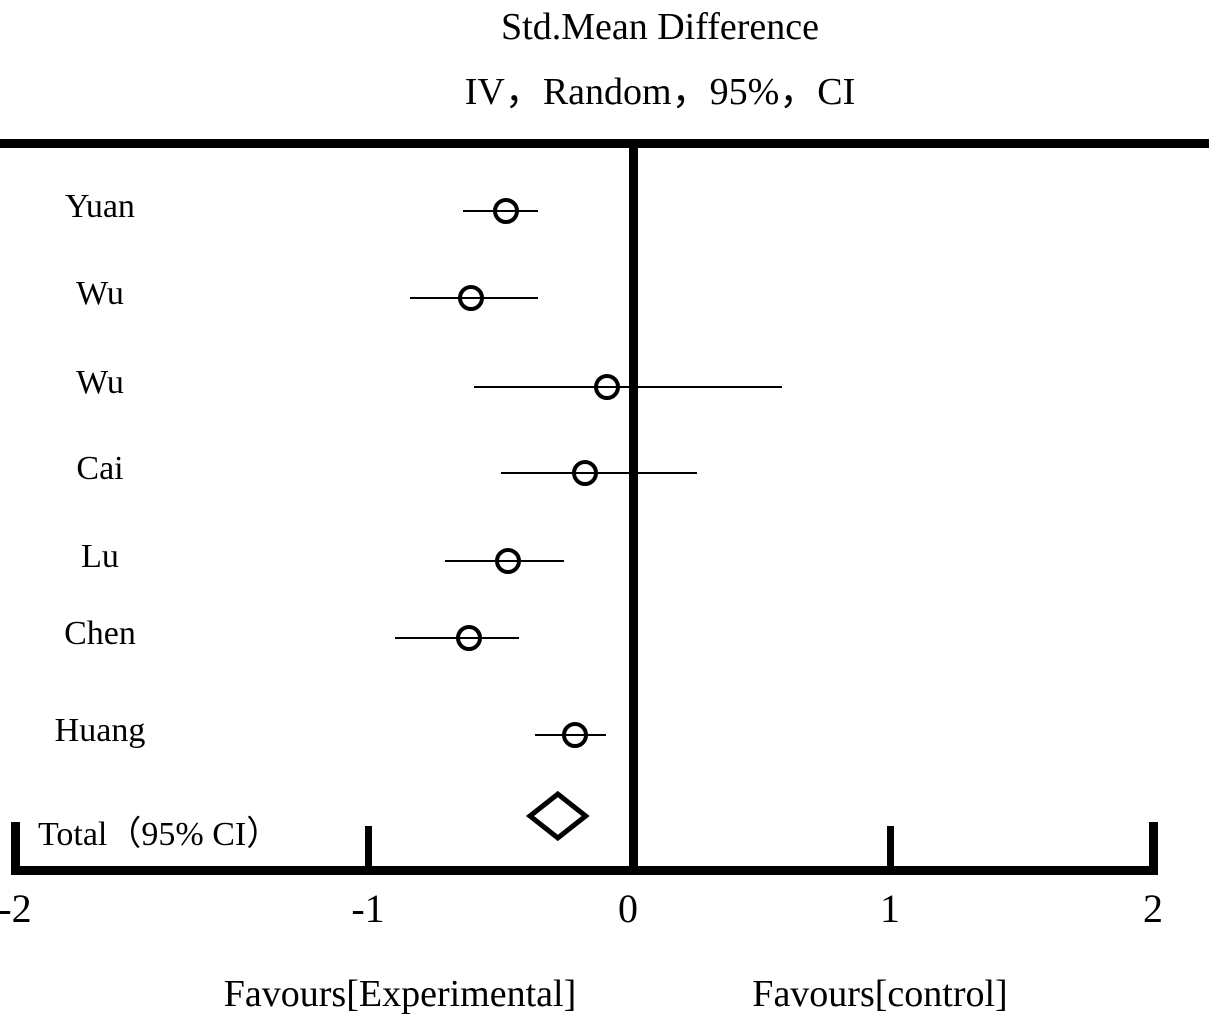 The width and height of the screenshot is (1209, 1025). What do you see at coordinates (100, 633) in the screenshot?
I see `study-label: Chen` at bounding box center [100, 633].